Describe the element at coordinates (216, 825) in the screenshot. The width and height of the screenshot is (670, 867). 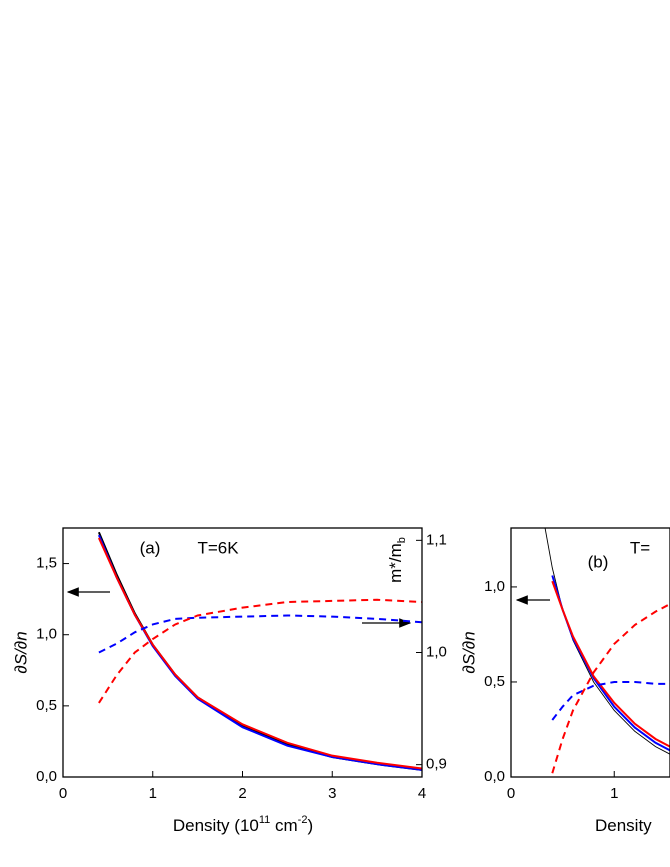
I see `label-part: Density (10` at that location.